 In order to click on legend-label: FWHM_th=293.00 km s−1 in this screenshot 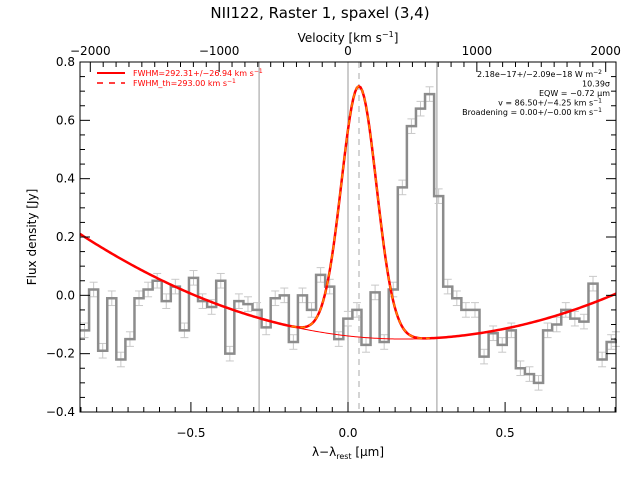, I will do `click(184, 83)`.